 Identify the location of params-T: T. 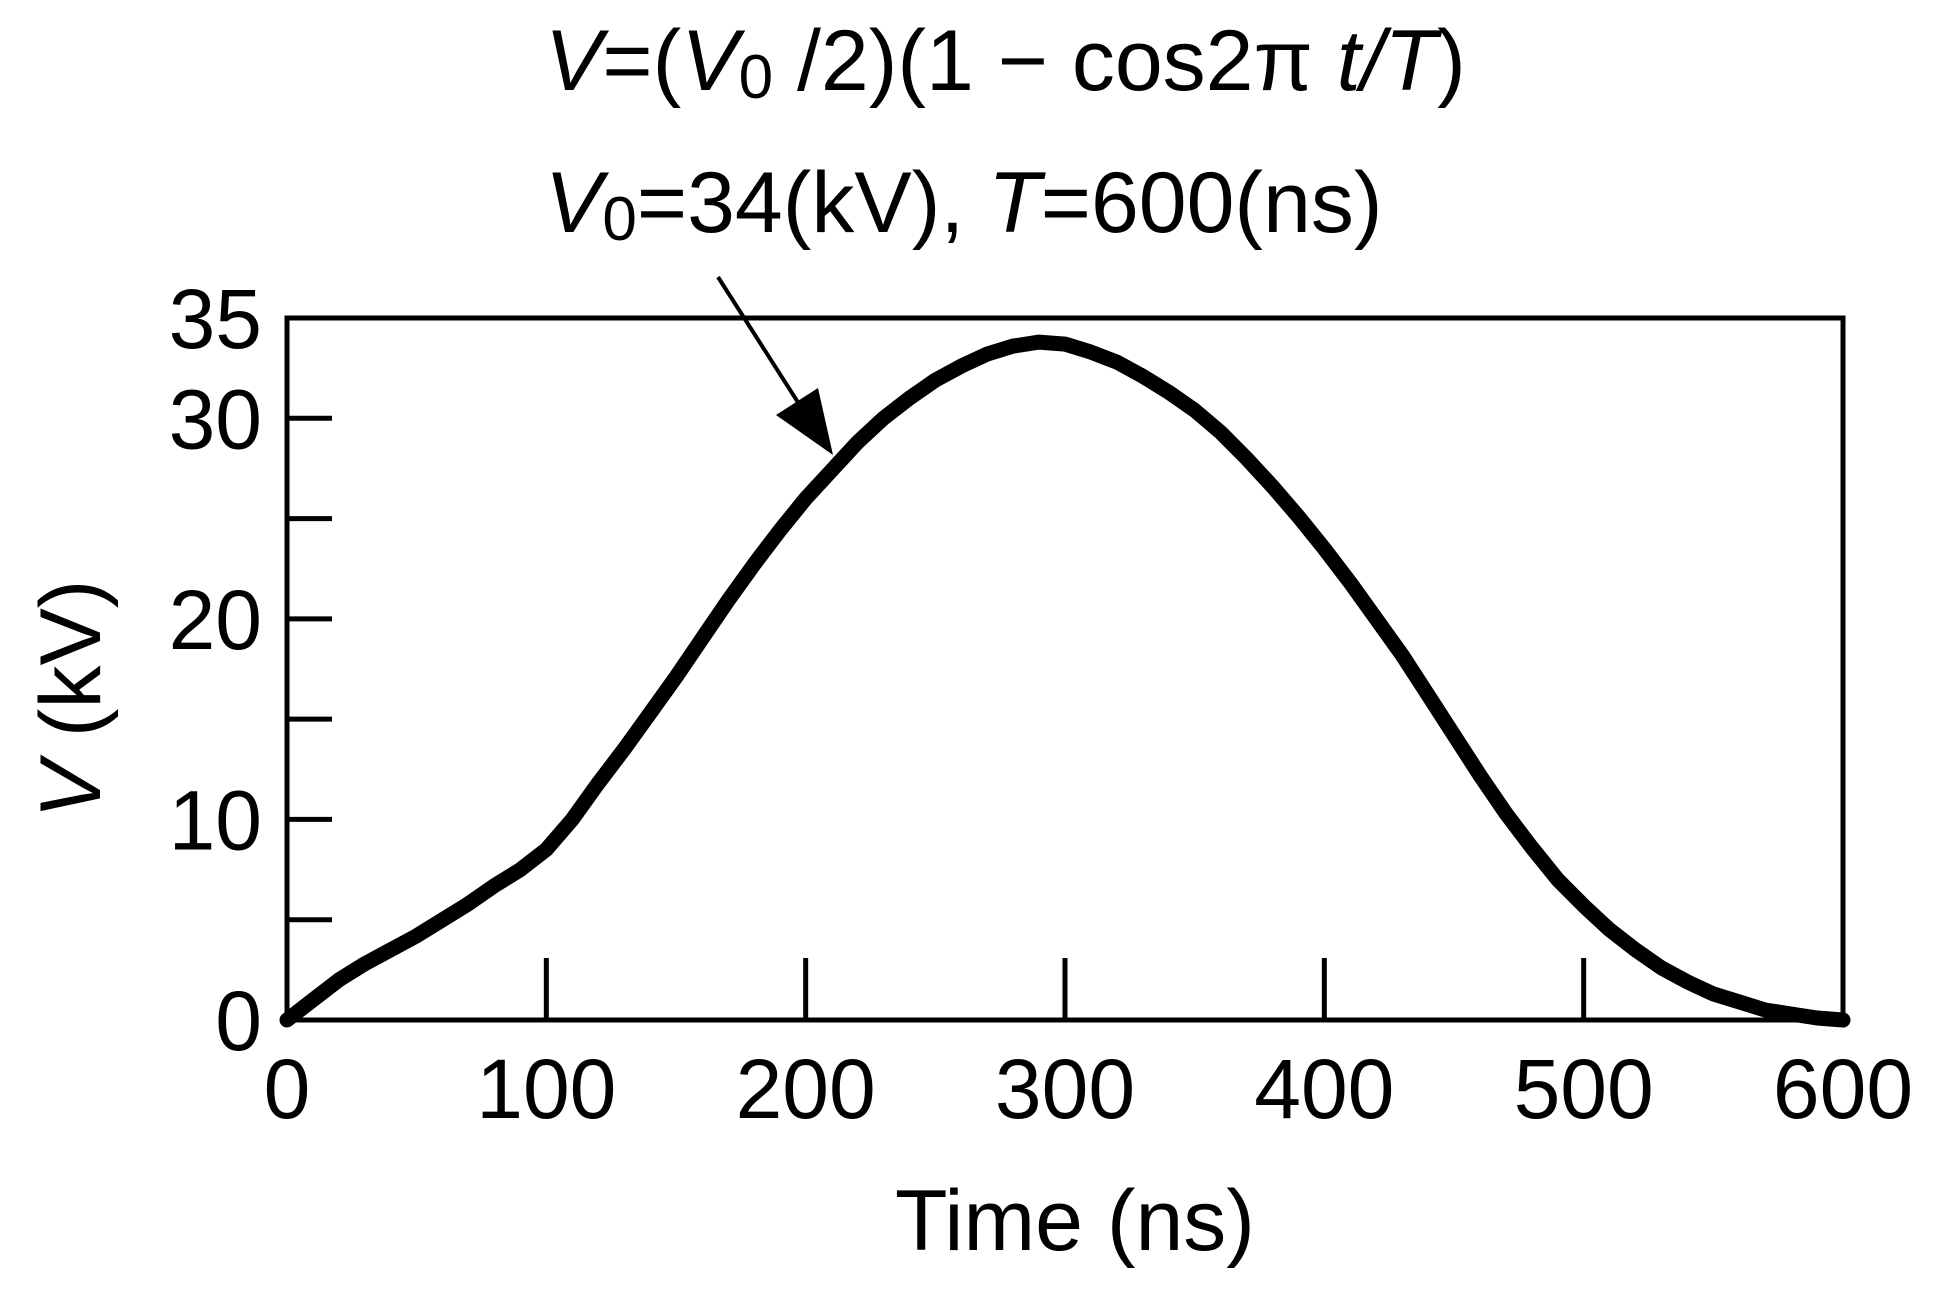
(1014, 203).